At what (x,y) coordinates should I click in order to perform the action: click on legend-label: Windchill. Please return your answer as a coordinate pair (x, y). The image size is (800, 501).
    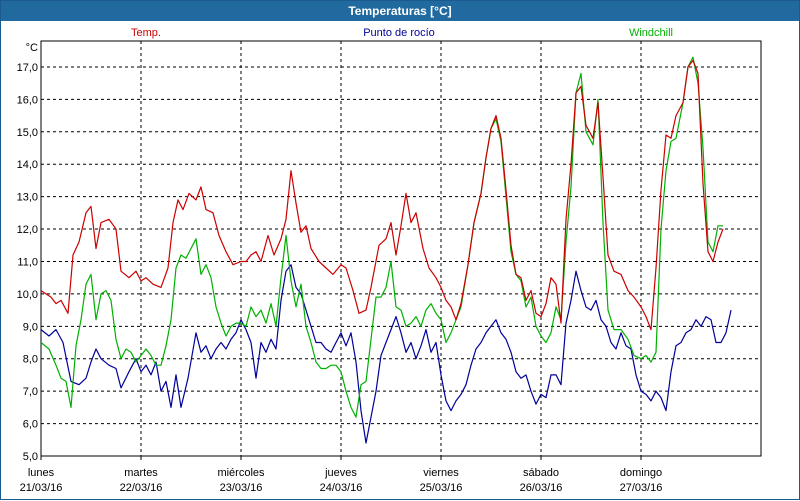
    Looking at the image, I should click on (651, 33).